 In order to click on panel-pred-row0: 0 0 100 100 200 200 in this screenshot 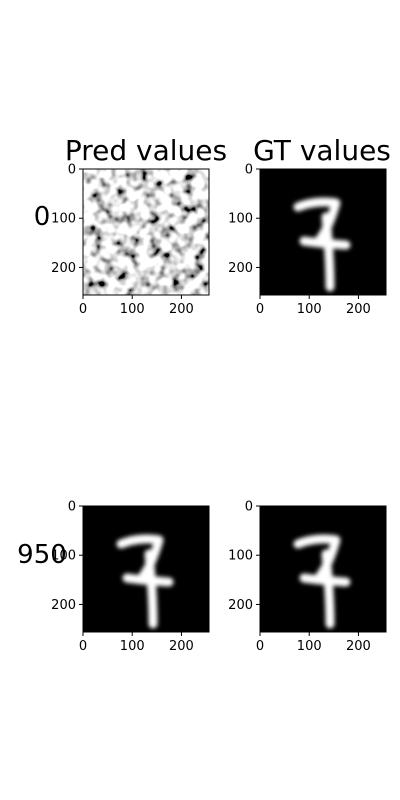, I will do `click(130, 240)`.